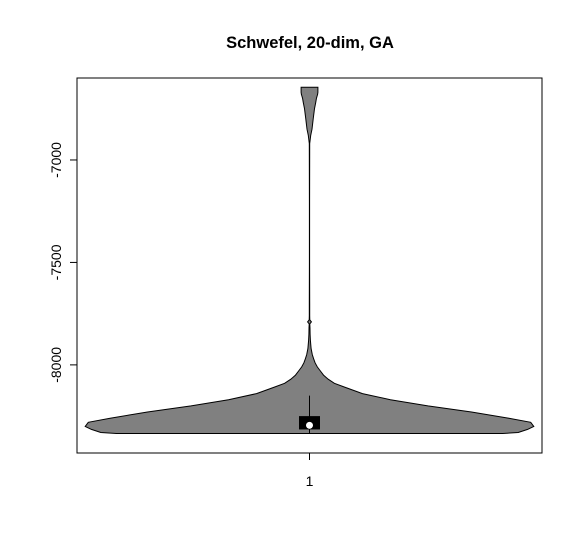 The height and width of the screenshot is (551, 582). Describe the element at coordinates (310, 481) in the screenshot. I see `x-tick-label: 1` at that location.